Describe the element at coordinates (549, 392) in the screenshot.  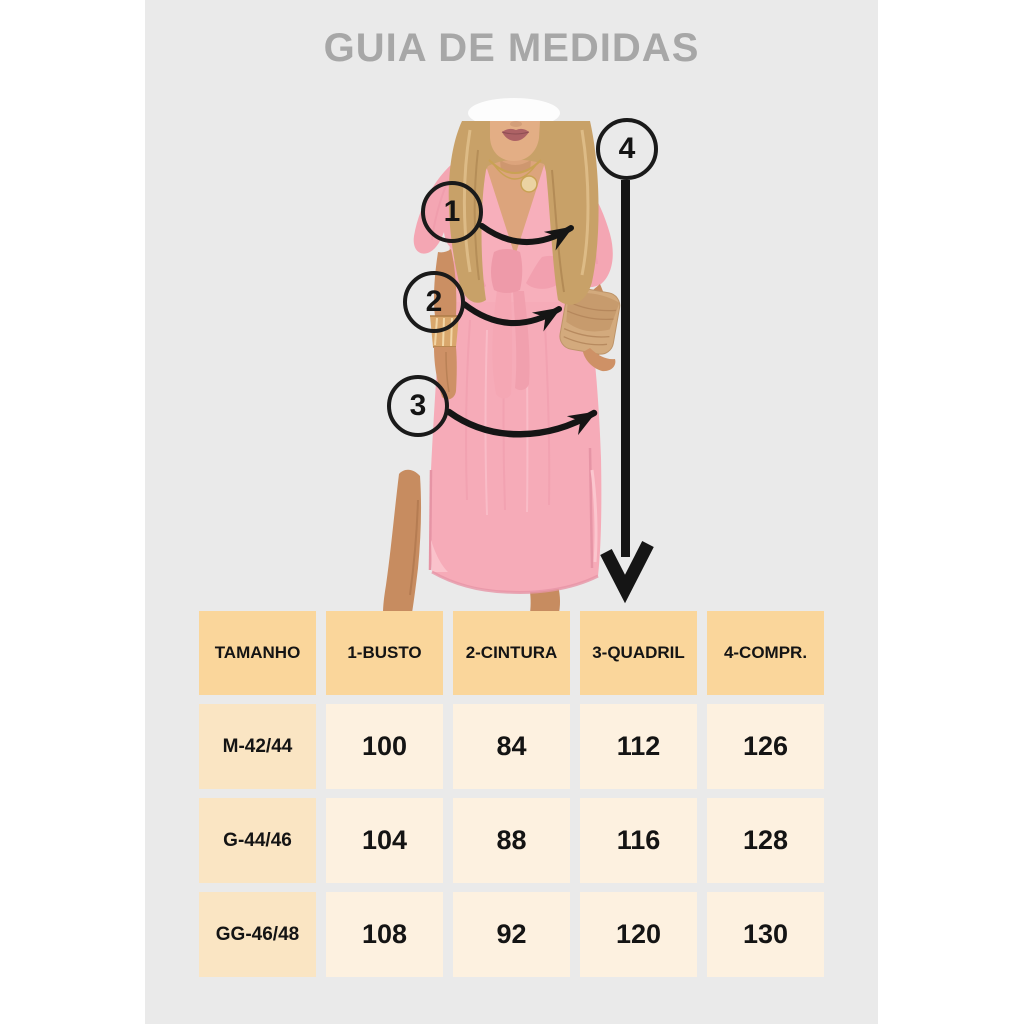
I see `measurement-arrows` at that location.